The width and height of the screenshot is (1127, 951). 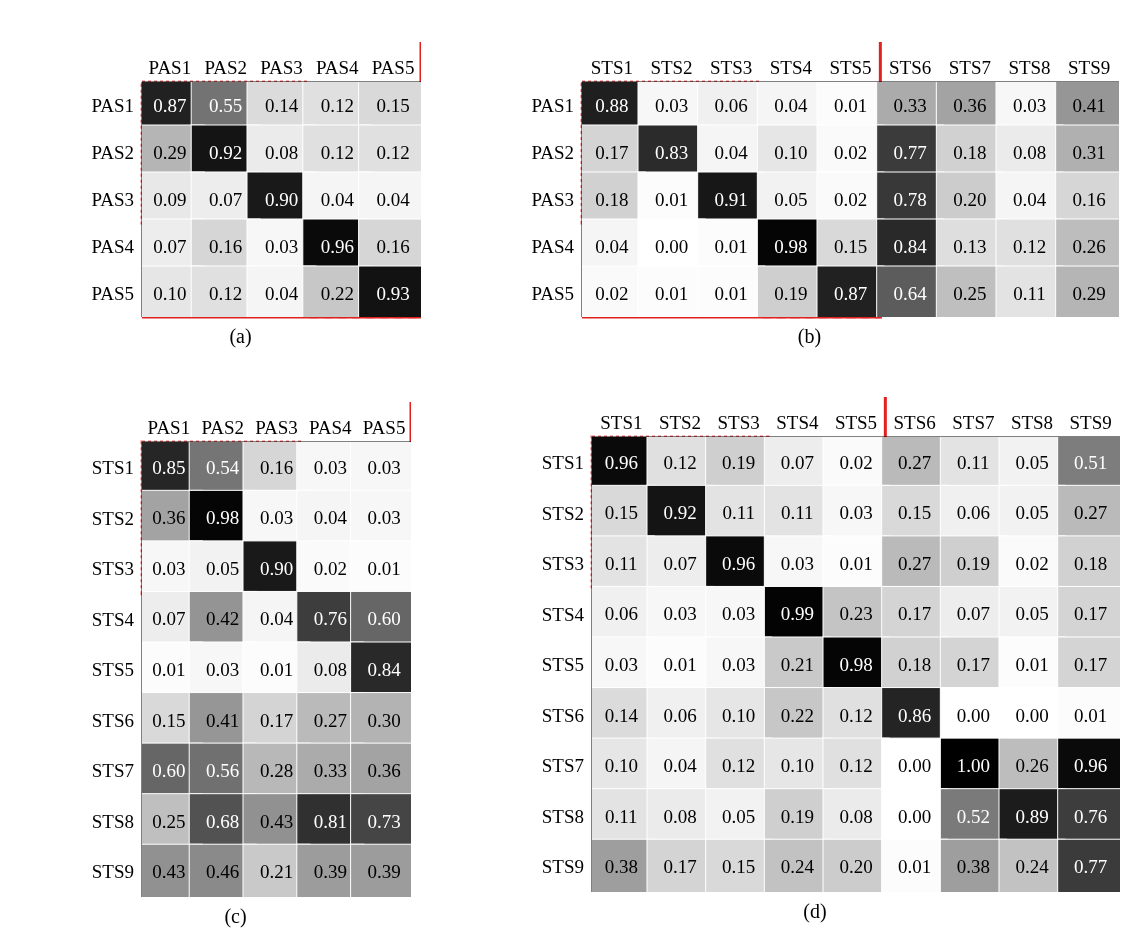 I want to click on data-label: 0.14, so click(x=621, y=715).